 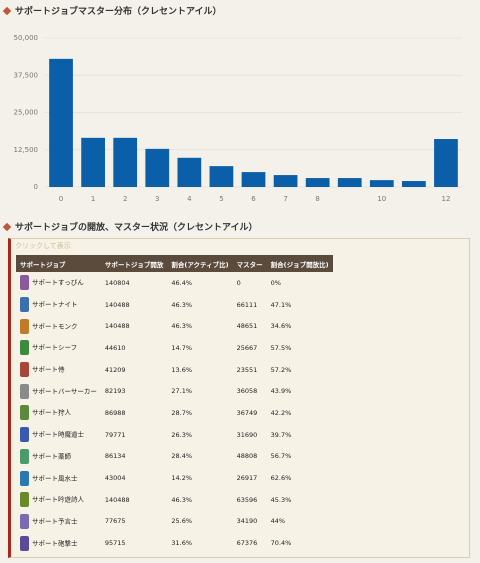 I want to click on cell-text: 47.1%, so click(x=281, y=304).